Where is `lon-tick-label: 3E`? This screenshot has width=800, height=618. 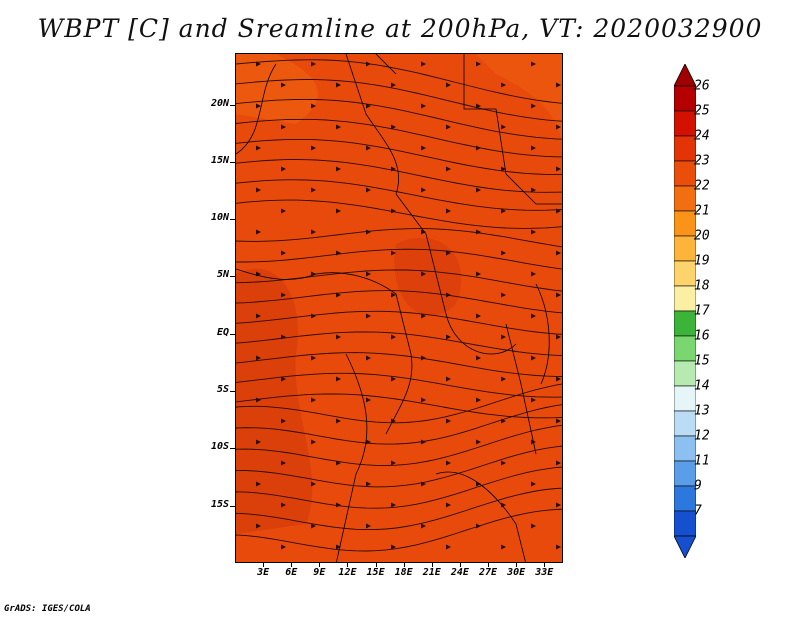
lon-tick-label: 3E is located at coordinates (263, 572).